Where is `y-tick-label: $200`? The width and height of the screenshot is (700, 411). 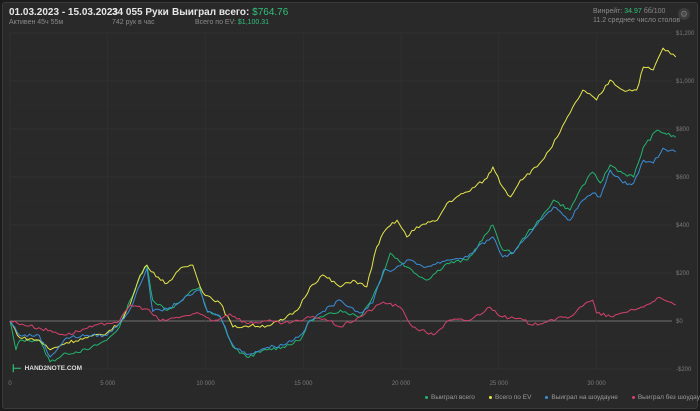
y-tick-label: $200 is located at coordinates (683, 274).